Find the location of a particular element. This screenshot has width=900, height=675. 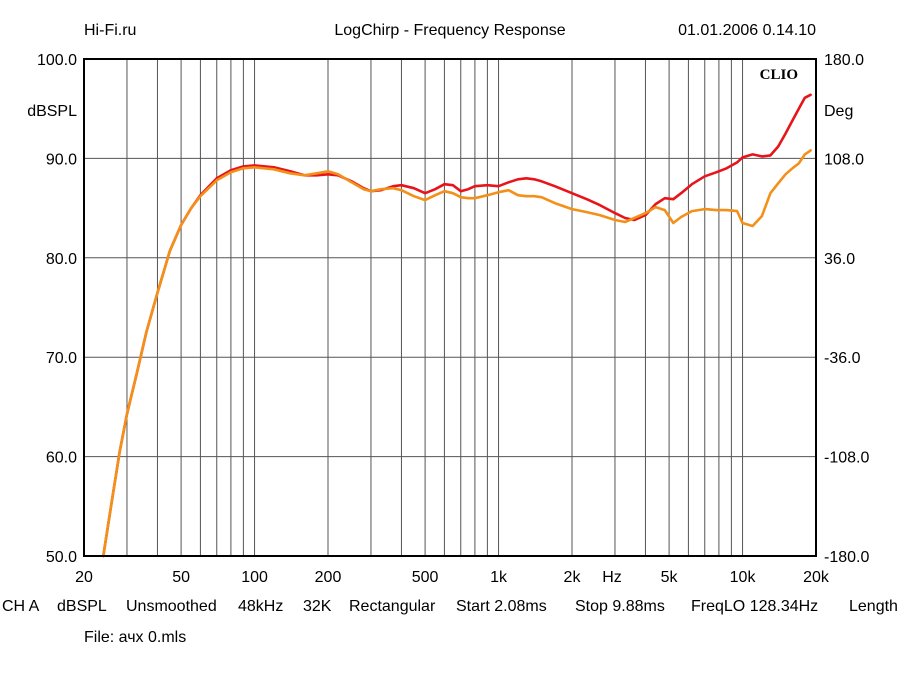

chart-title: LogChirp - Frequency Response is located at coordinates (449, 30).